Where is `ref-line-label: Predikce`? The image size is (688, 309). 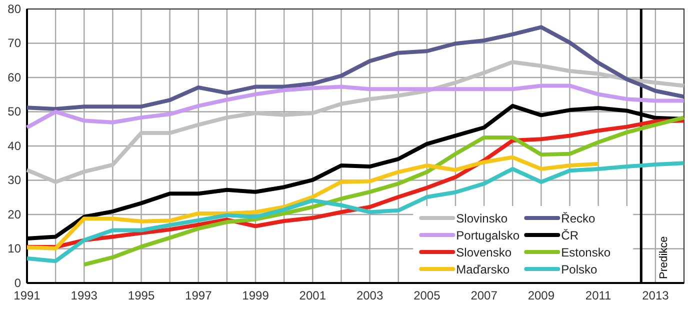
ref-line-label: Predikce is located at coordinates (664, 257).